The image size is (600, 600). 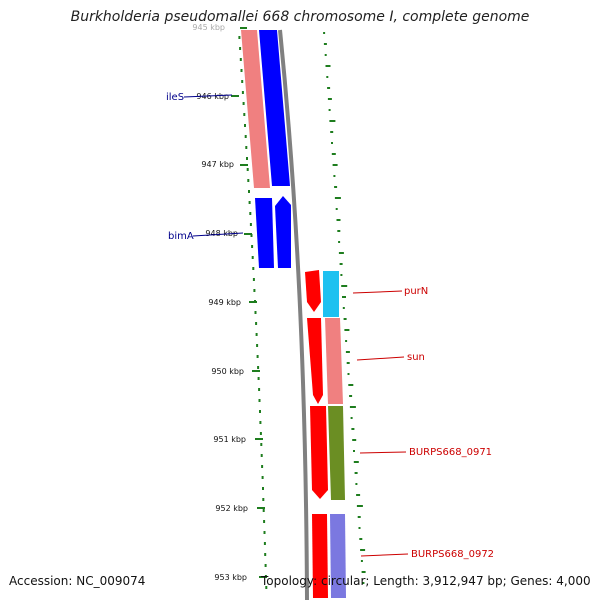 What do you see at coordinates (181, 236) in the screenshot?
I see `gene-label-bimA: bimA` at bounding box center [181, 236].